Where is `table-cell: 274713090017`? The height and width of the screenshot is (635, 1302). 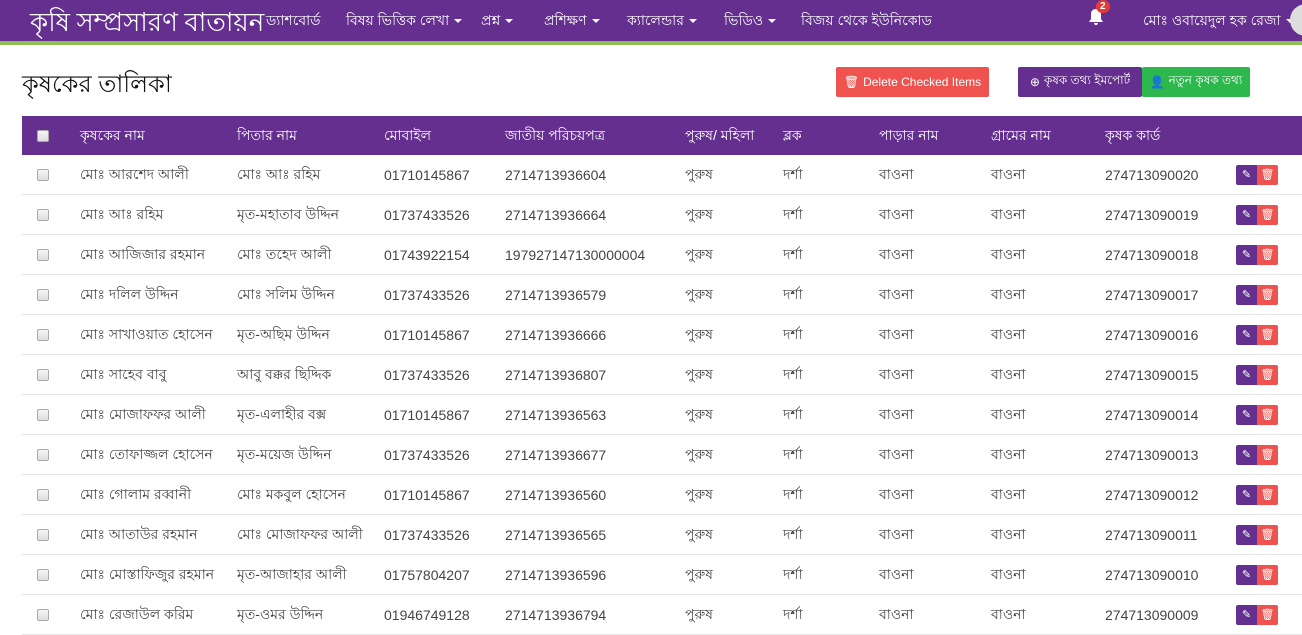
table-cell: 274713090017 is located at coordinates (1152, 294).